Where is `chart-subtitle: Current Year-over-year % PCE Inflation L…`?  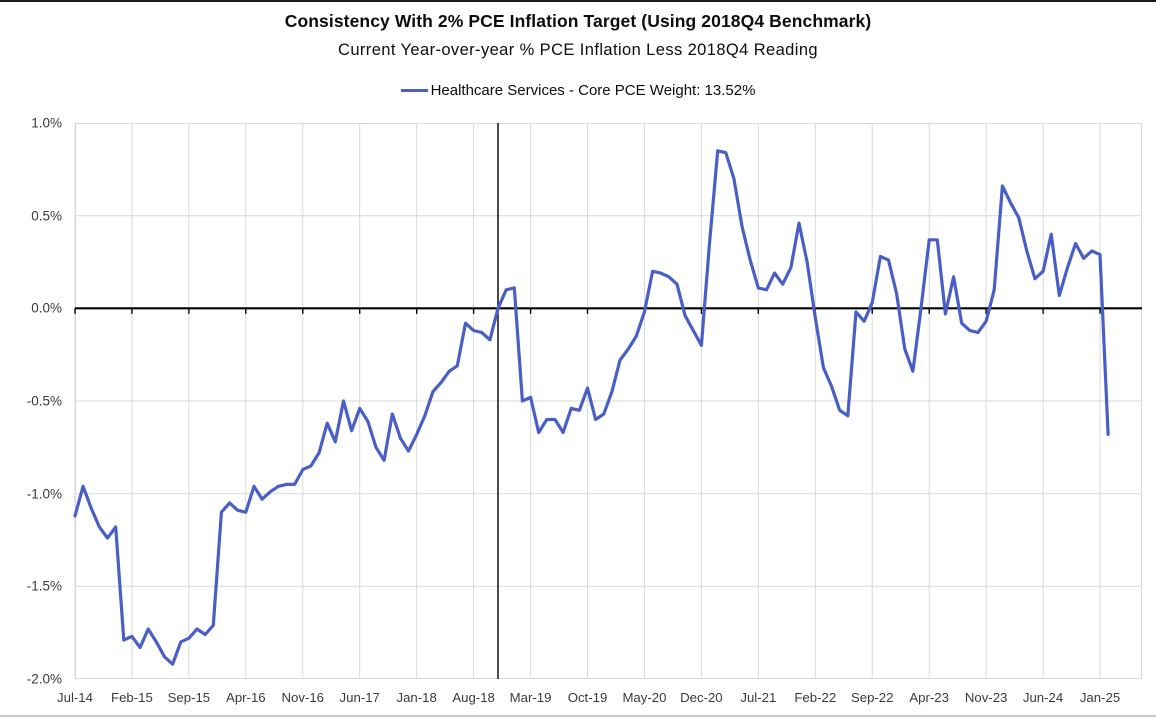 chart-subtitle: Current Year-over-year % PCE Inflation L… is located at coordinates (578, 50).